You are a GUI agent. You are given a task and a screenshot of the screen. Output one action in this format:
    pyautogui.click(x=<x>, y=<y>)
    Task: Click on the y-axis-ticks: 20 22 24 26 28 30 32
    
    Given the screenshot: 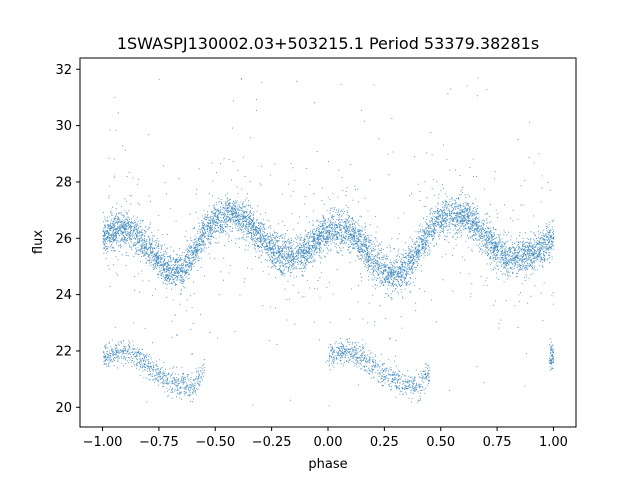 What is the action you would take?
    pyautogui.click(x=67, y=239)
    